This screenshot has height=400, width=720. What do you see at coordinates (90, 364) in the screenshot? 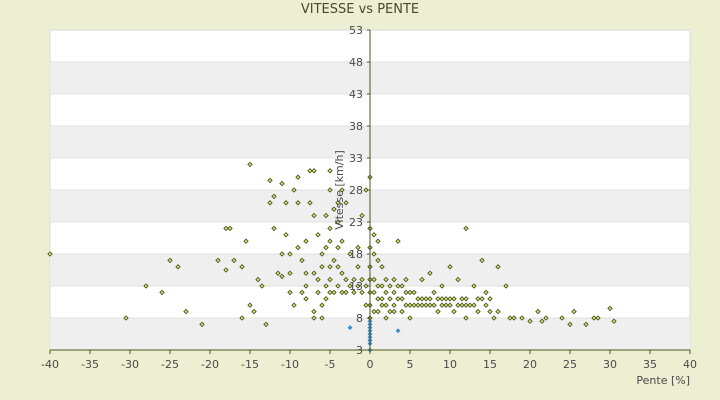
I see `x-tick-label: -35` at bounding box center [90, 364].